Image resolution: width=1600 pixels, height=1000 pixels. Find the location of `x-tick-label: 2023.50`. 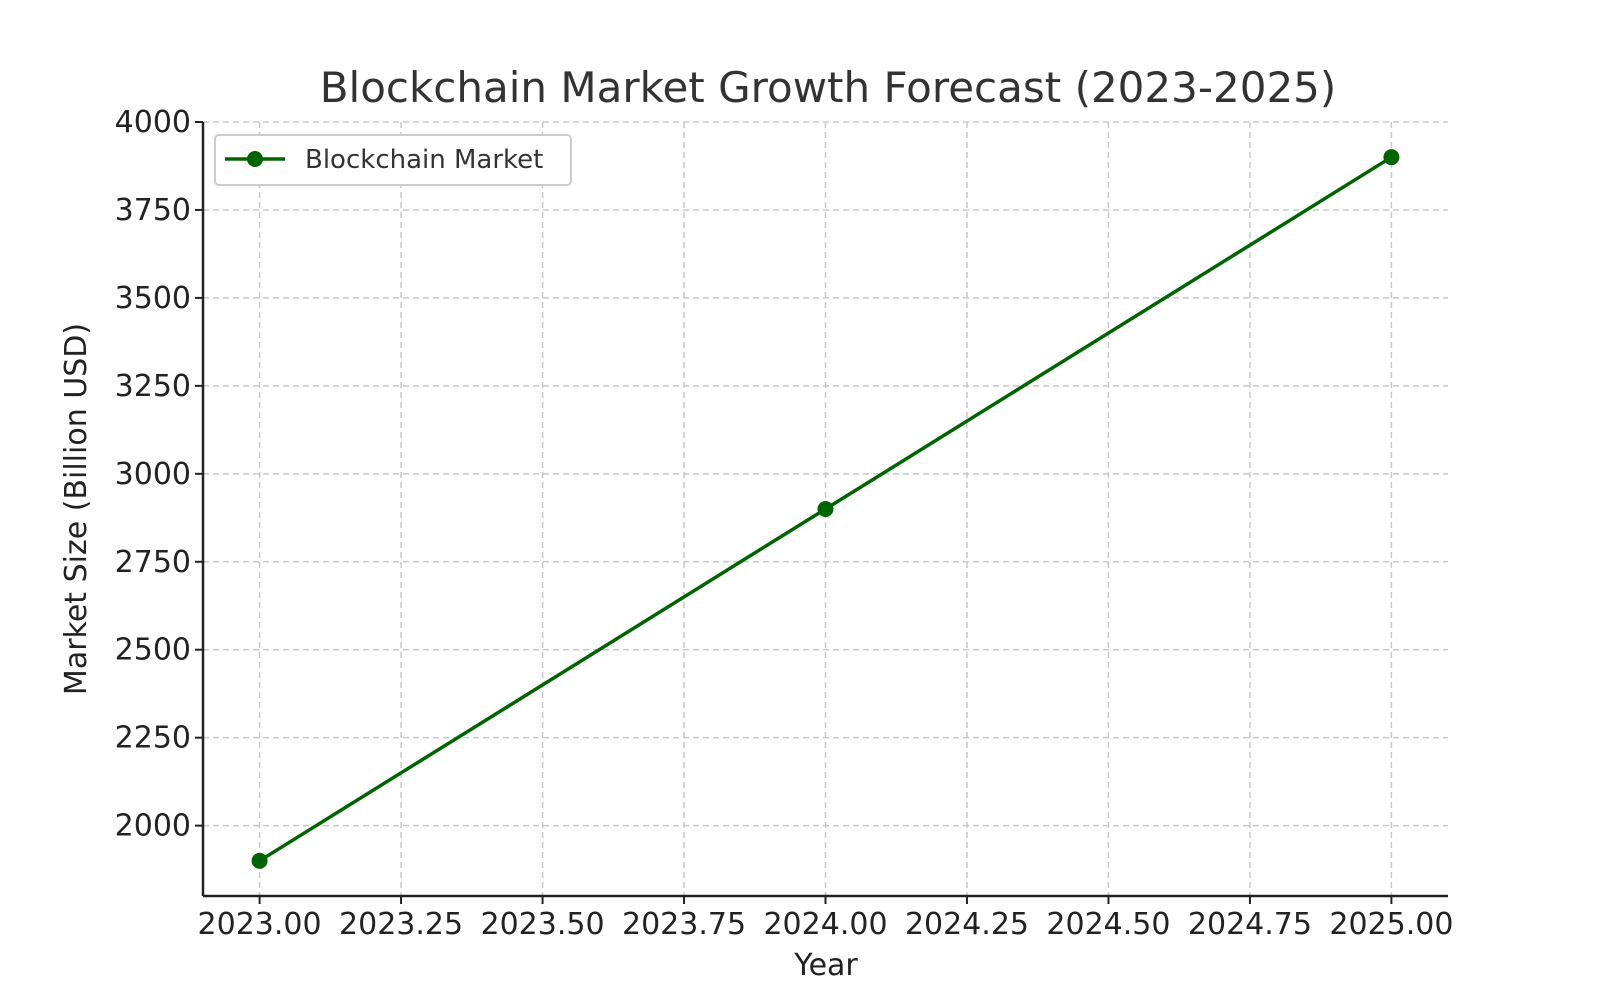

x-tick-label: 2023.50 is located at coordinates (543, 924).